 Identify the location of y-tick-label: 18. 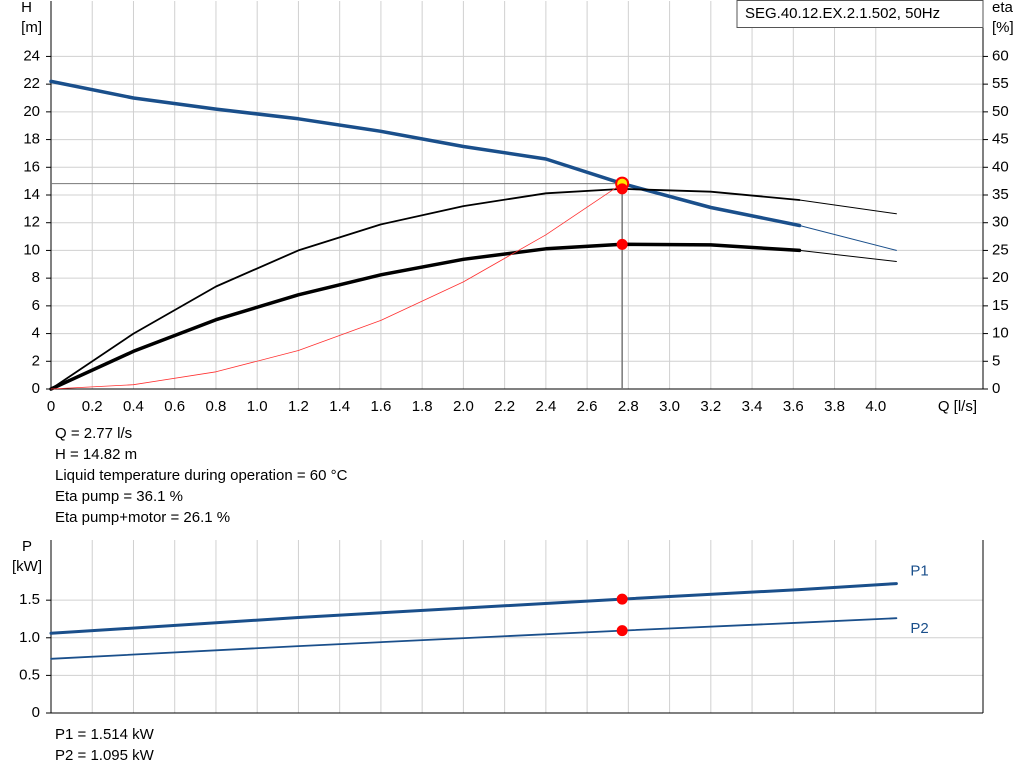
(31, 139).